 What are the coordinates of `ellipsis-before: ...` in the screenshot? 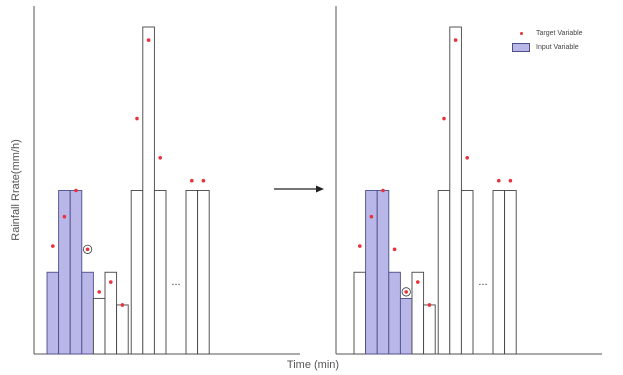 It's located at (175, 282).